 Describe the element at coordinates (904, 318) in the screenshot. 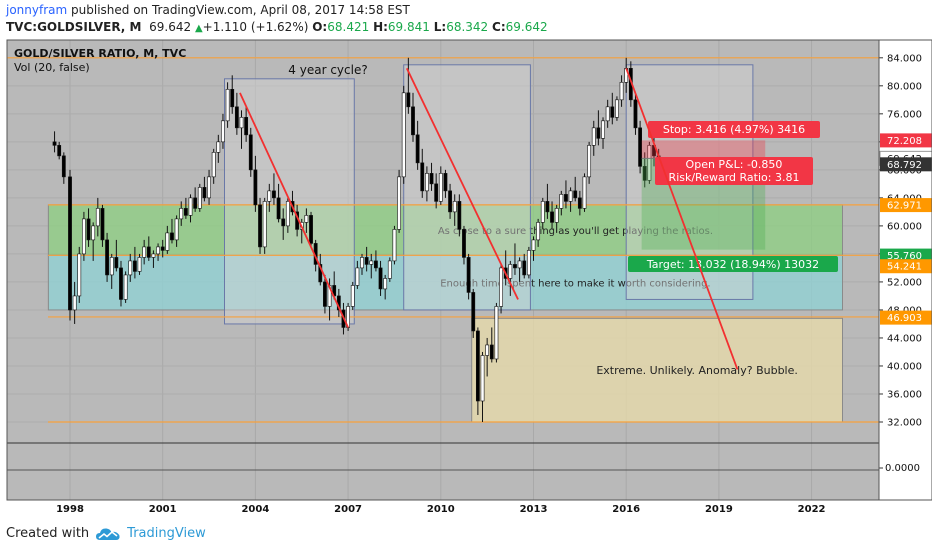

I see `price-label-6: 46.903` at that location.